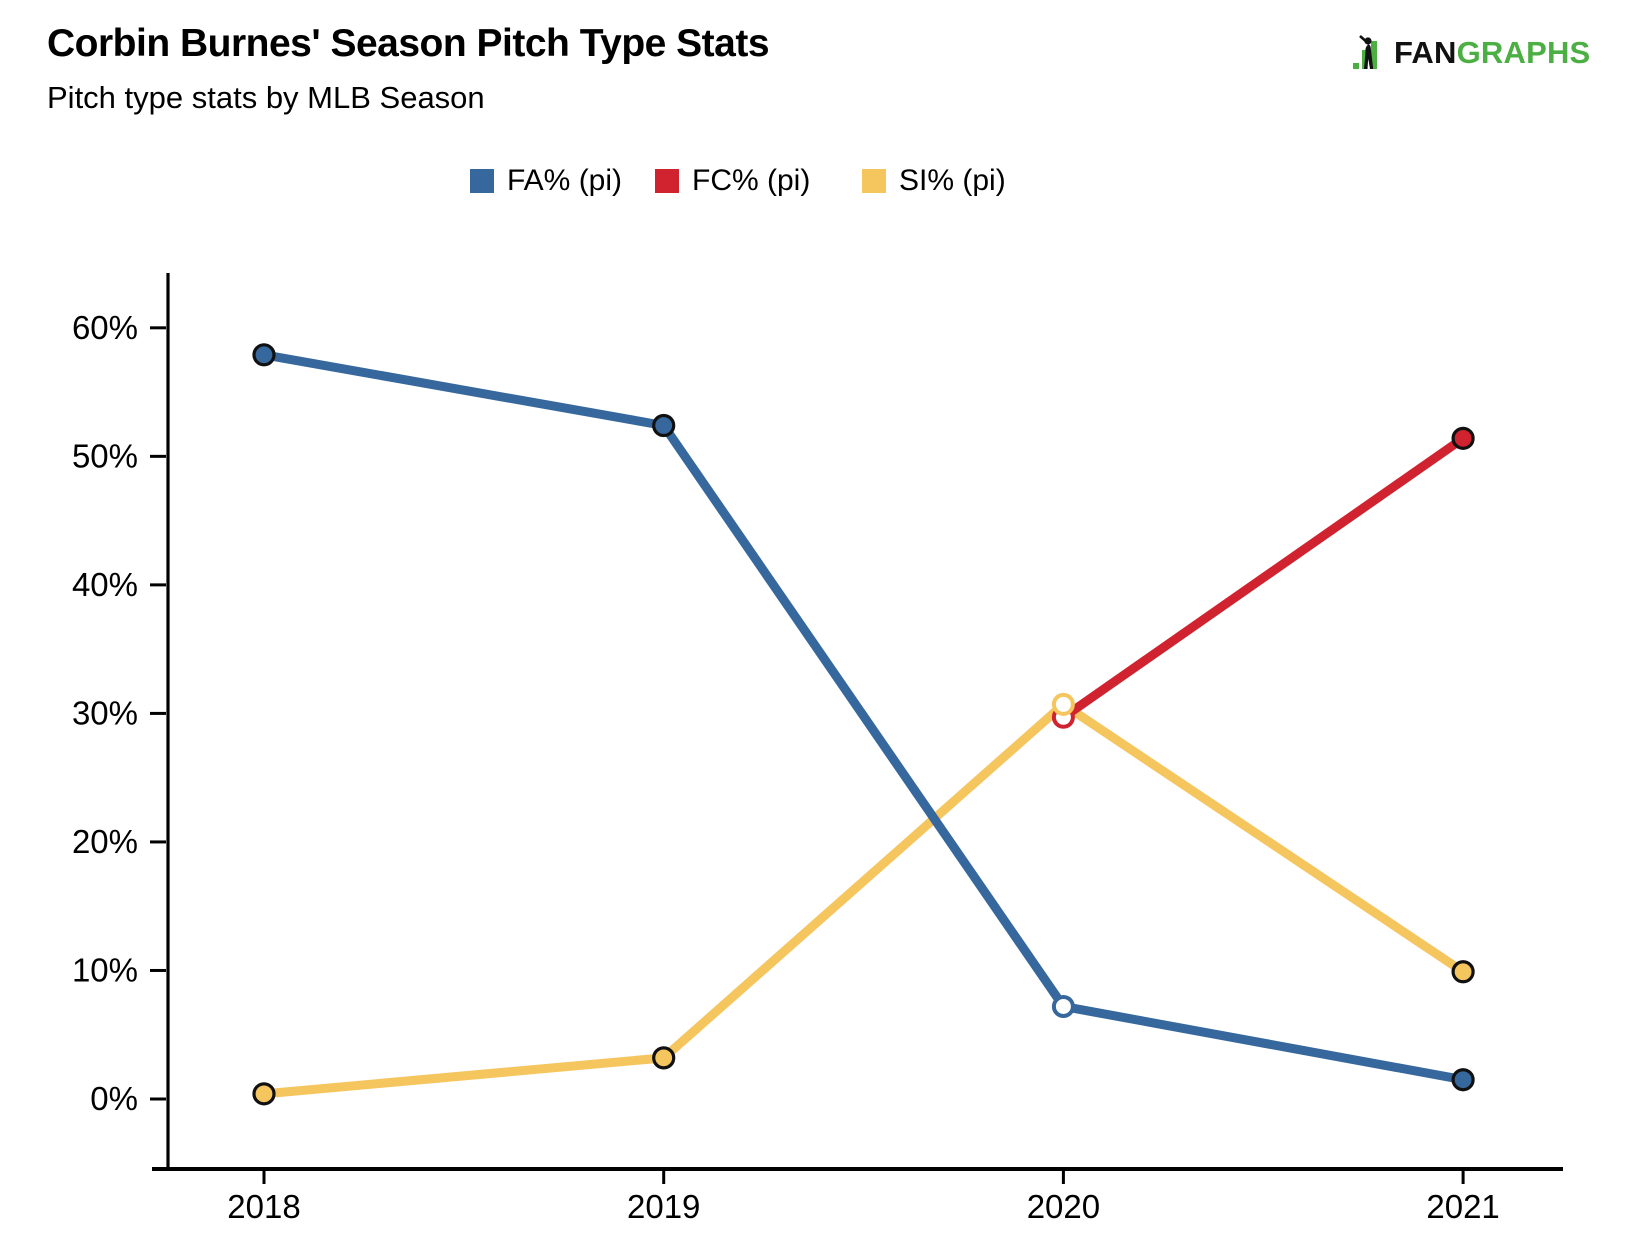  What do you see at coordinates (1063, 704) in the screenshot?
I see `series-point-si-pi-2020` at bounding box center [1063, 704].